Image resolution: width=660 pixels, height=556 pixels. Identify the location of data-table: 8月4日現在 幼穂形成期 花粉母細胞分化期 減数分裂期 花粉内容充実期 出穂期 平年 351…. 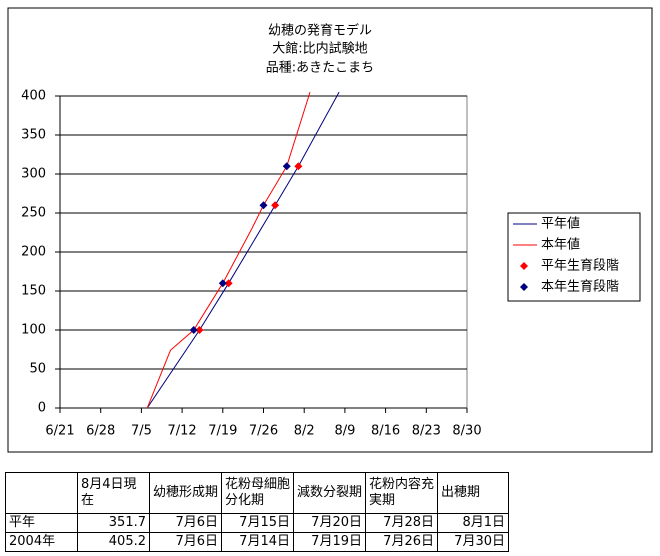
(257, 512).